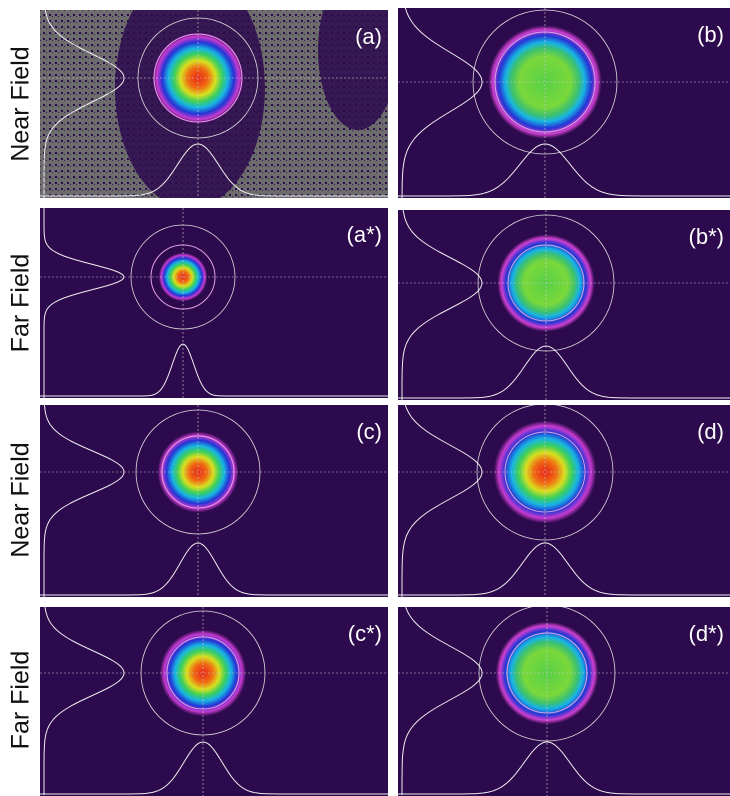  What do you see at coordinates (369, 431) in the screenshot?
I see `panel-label: (c)` at bounding box center [369, 431].